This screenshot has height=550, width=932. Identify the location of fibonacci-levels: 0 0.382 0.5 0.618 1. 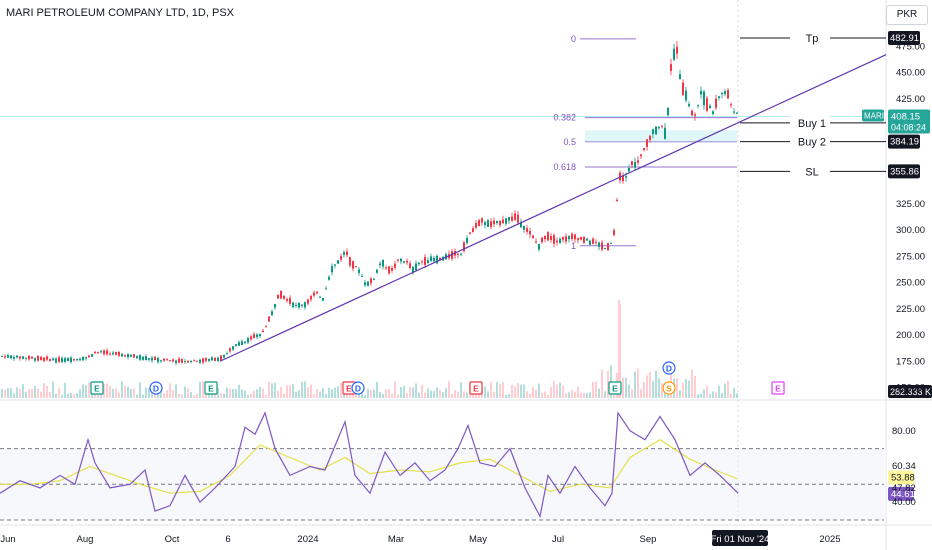
(645, 142).